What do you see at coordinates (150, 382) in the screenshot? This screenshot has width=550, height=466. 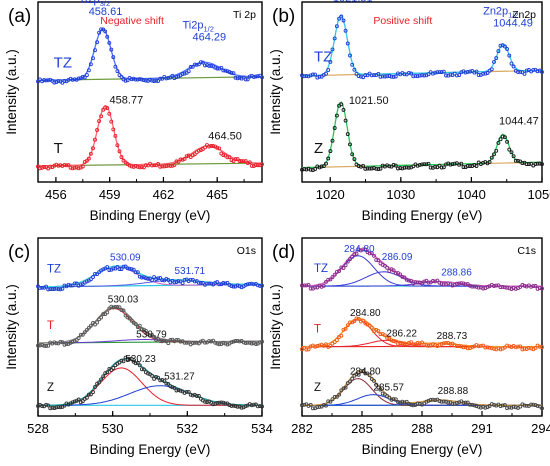 I see `sample-Z: Z 530.23 531.27` at bounding box center [150, 382].